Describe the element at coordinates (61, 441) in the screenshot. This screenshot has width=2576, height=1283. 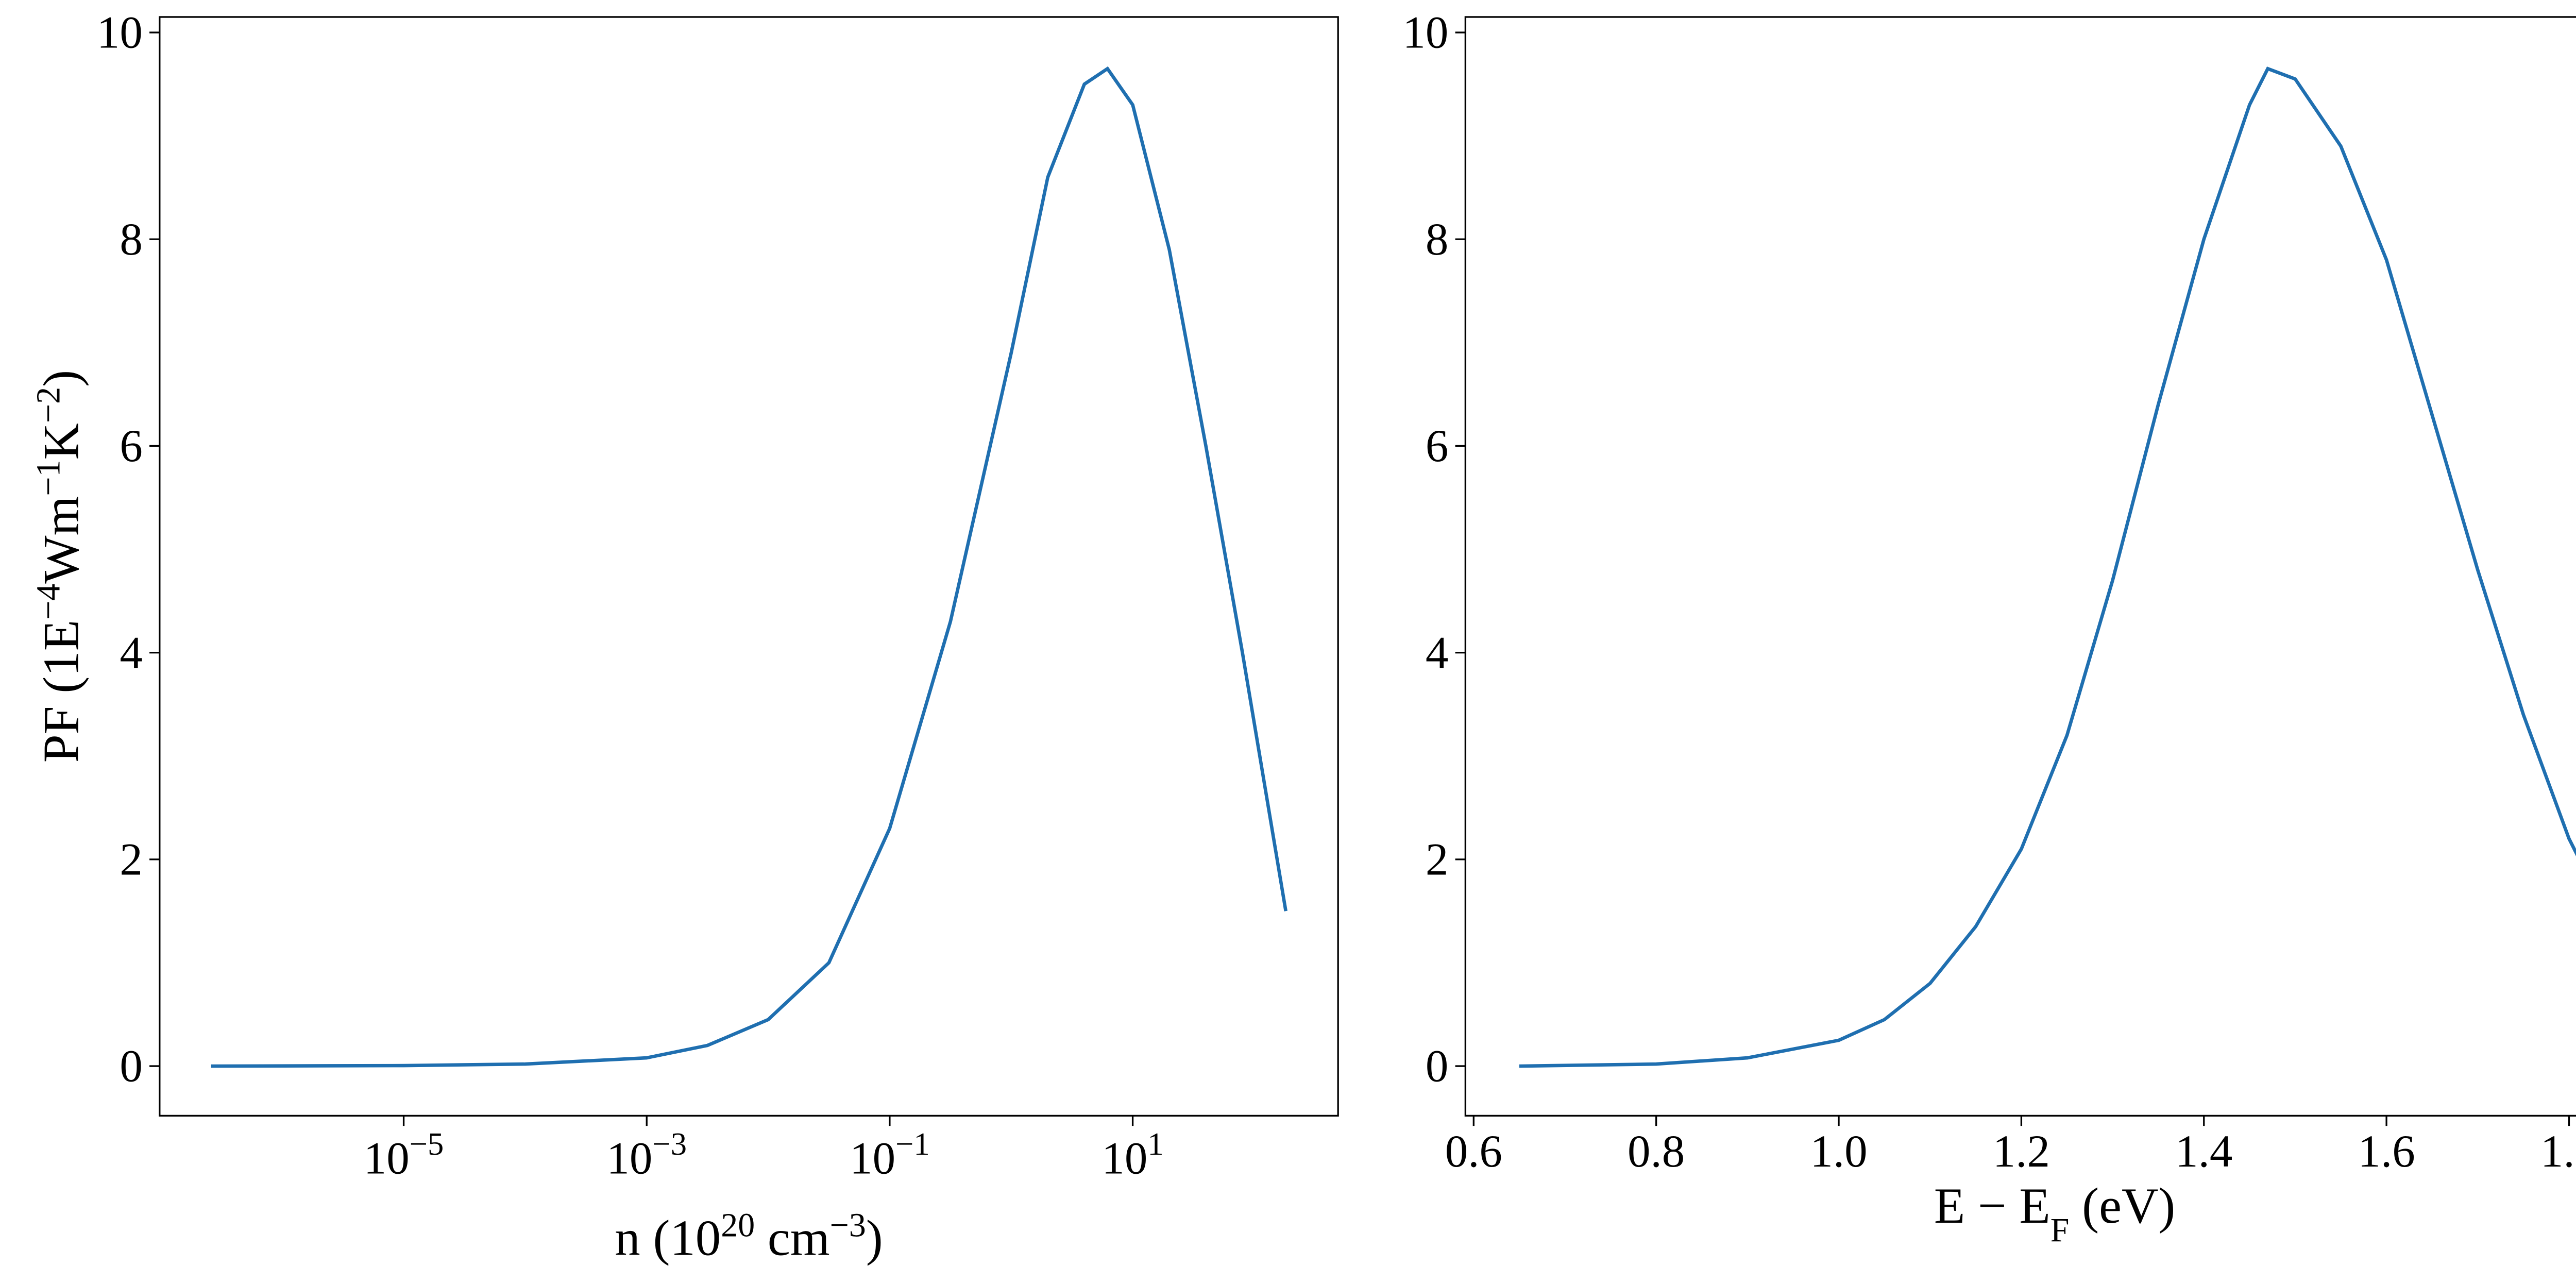
I see `axis-label-part: K` at that location.